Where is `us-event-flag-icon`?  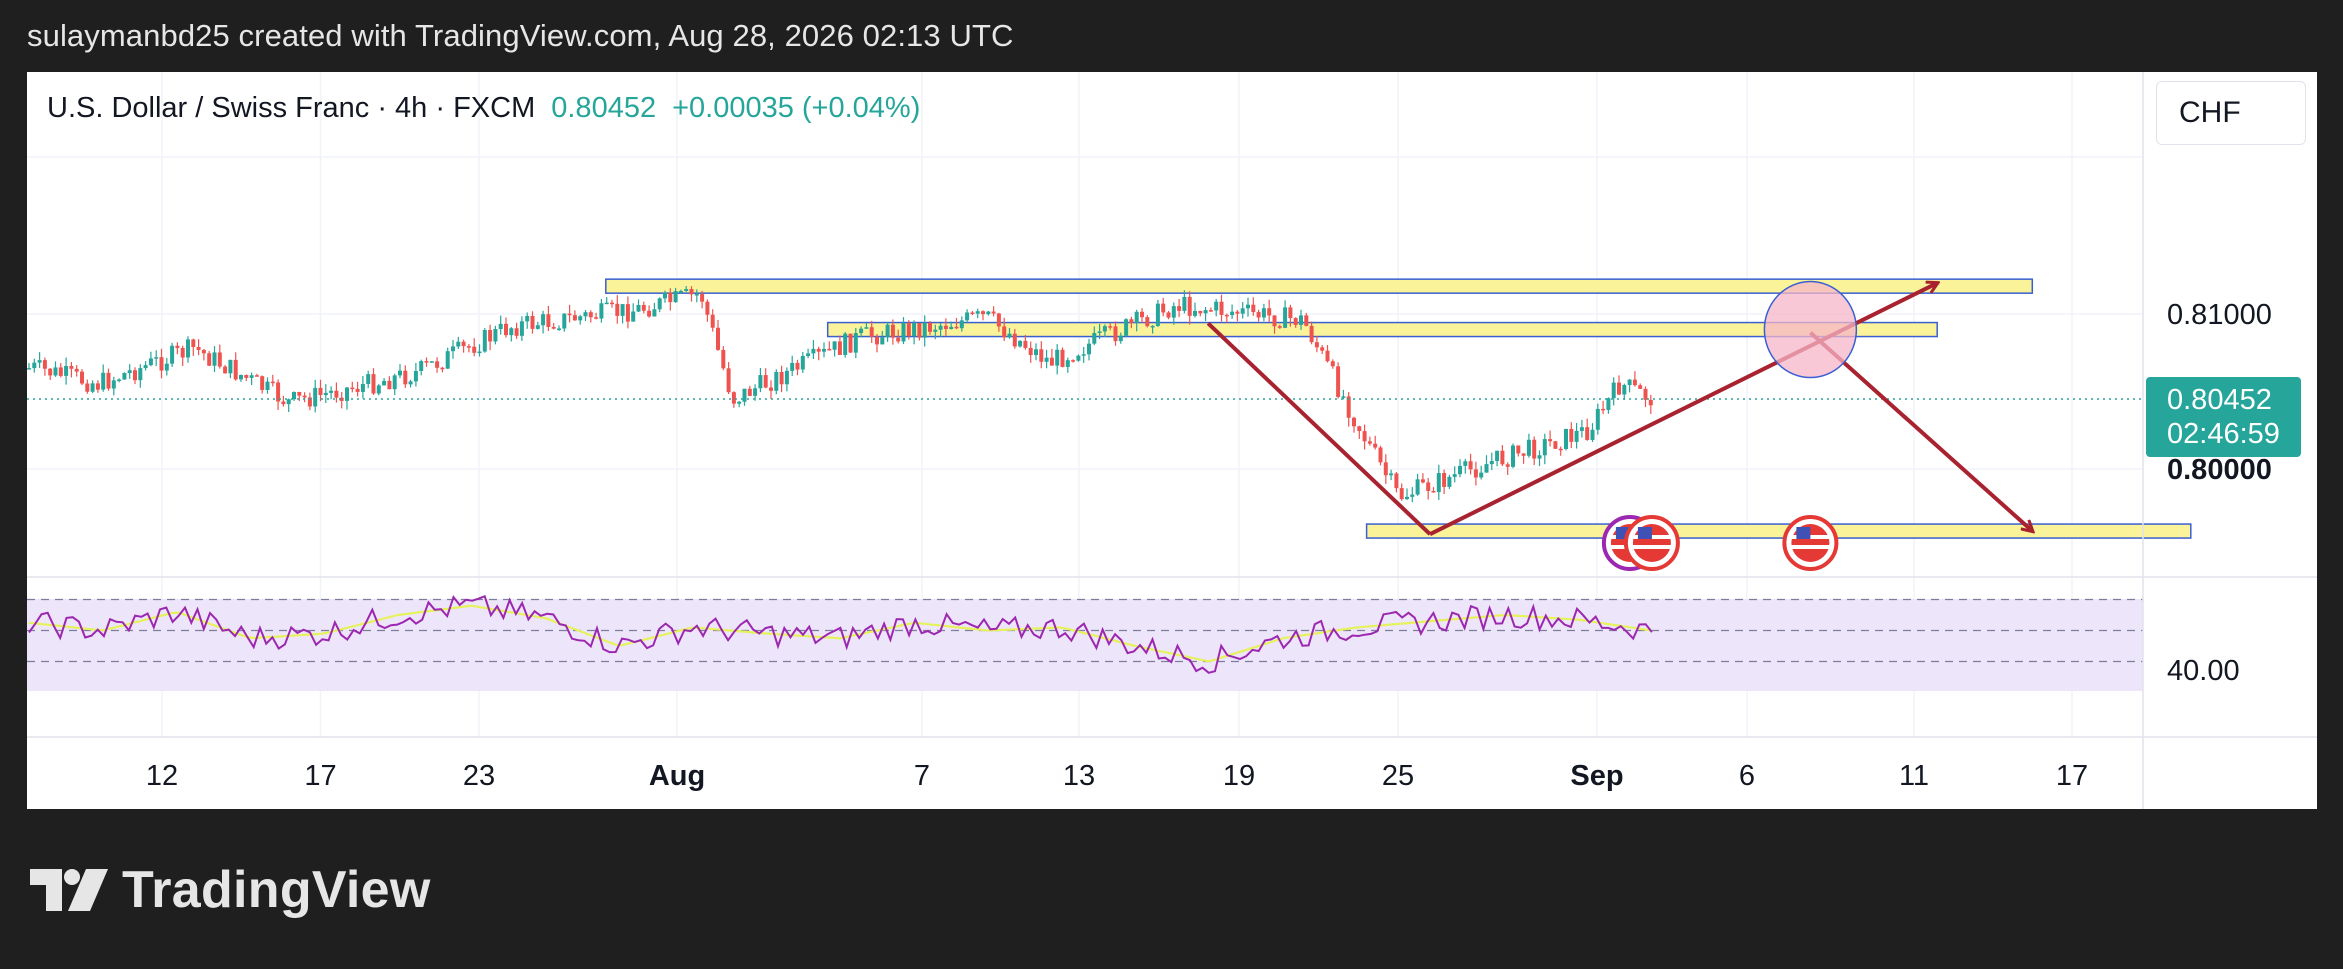
us-event-flag-icon is located at coordinates (1651, 543).